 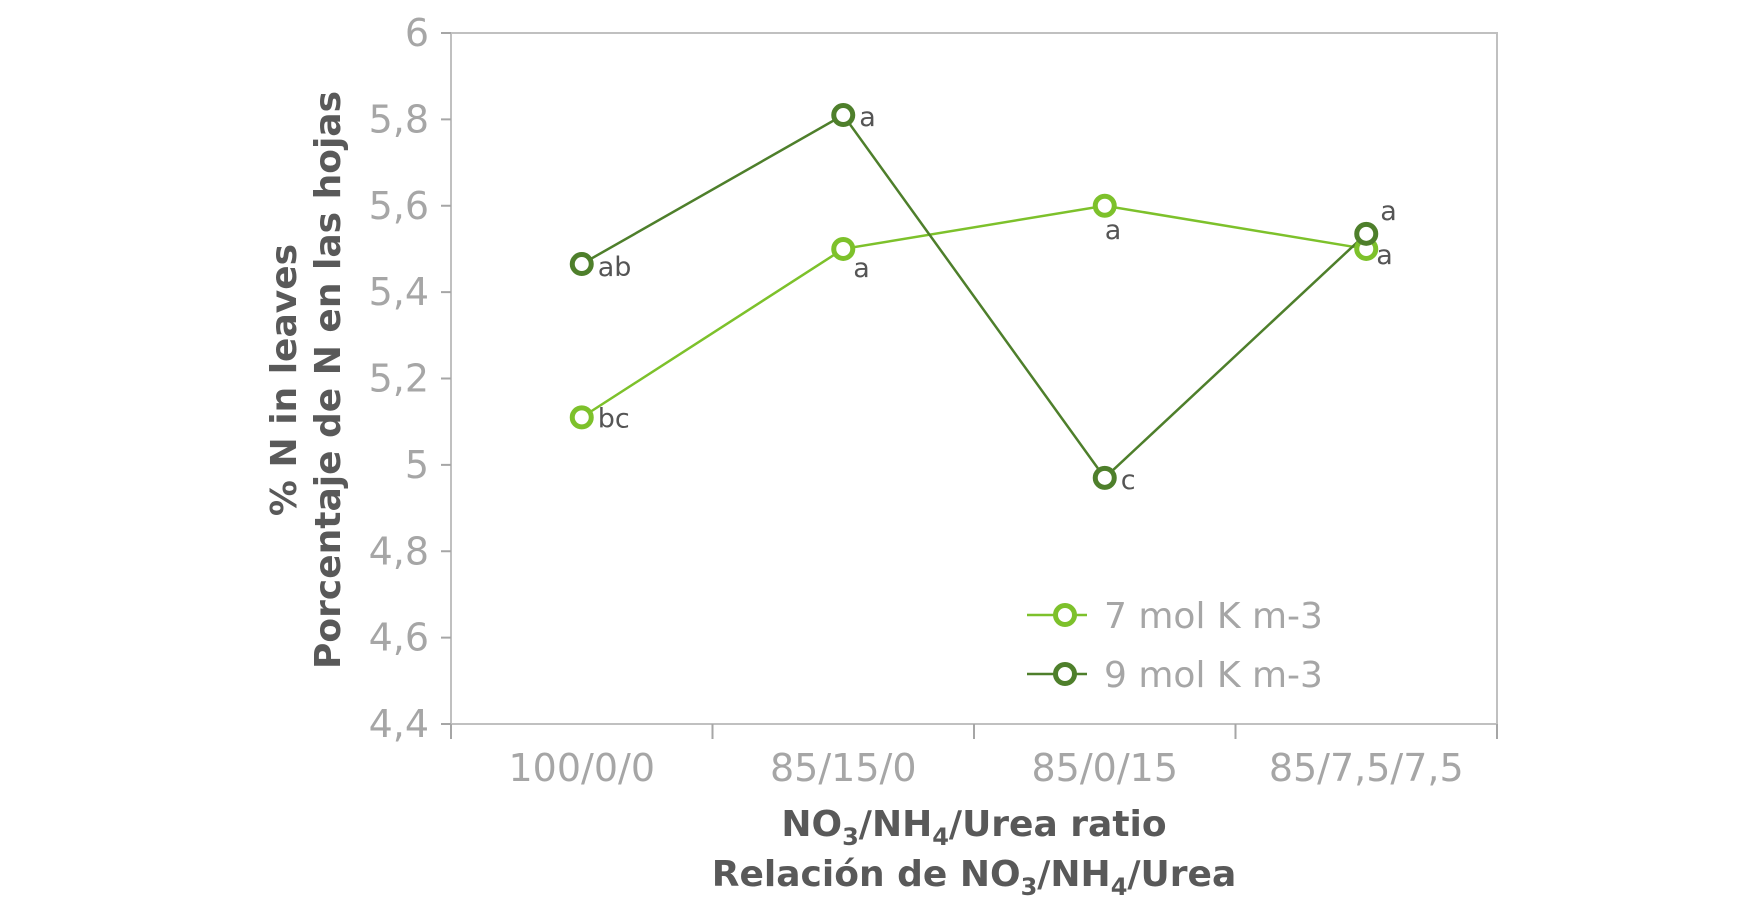 What do you see at coordinates (399, 551) in the screenshot?
I see `y-tick-label: 4,8` at bounding box center [399, 551].